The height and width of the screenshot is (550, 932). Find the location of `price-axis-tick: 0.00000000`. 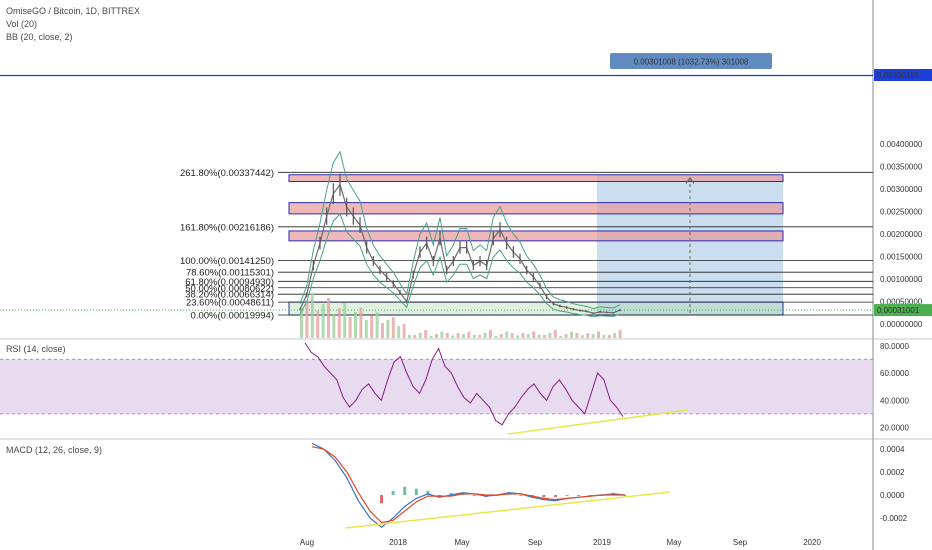

price-axis-tick: 0.00000000 is located at coordinates (901, 324).